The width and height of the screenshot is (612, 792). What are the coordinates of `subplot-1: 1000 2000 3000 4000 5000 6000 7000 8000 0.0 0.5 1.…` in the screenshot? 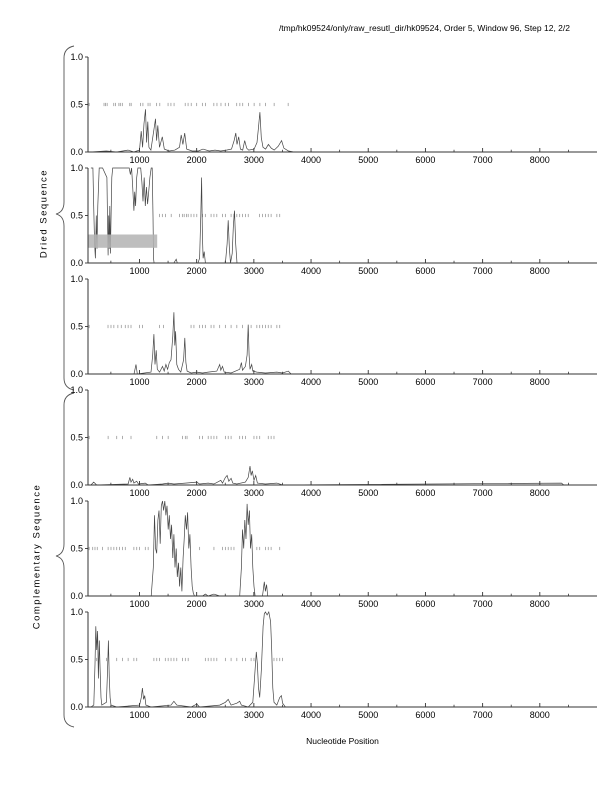 It's located at (335, 110).